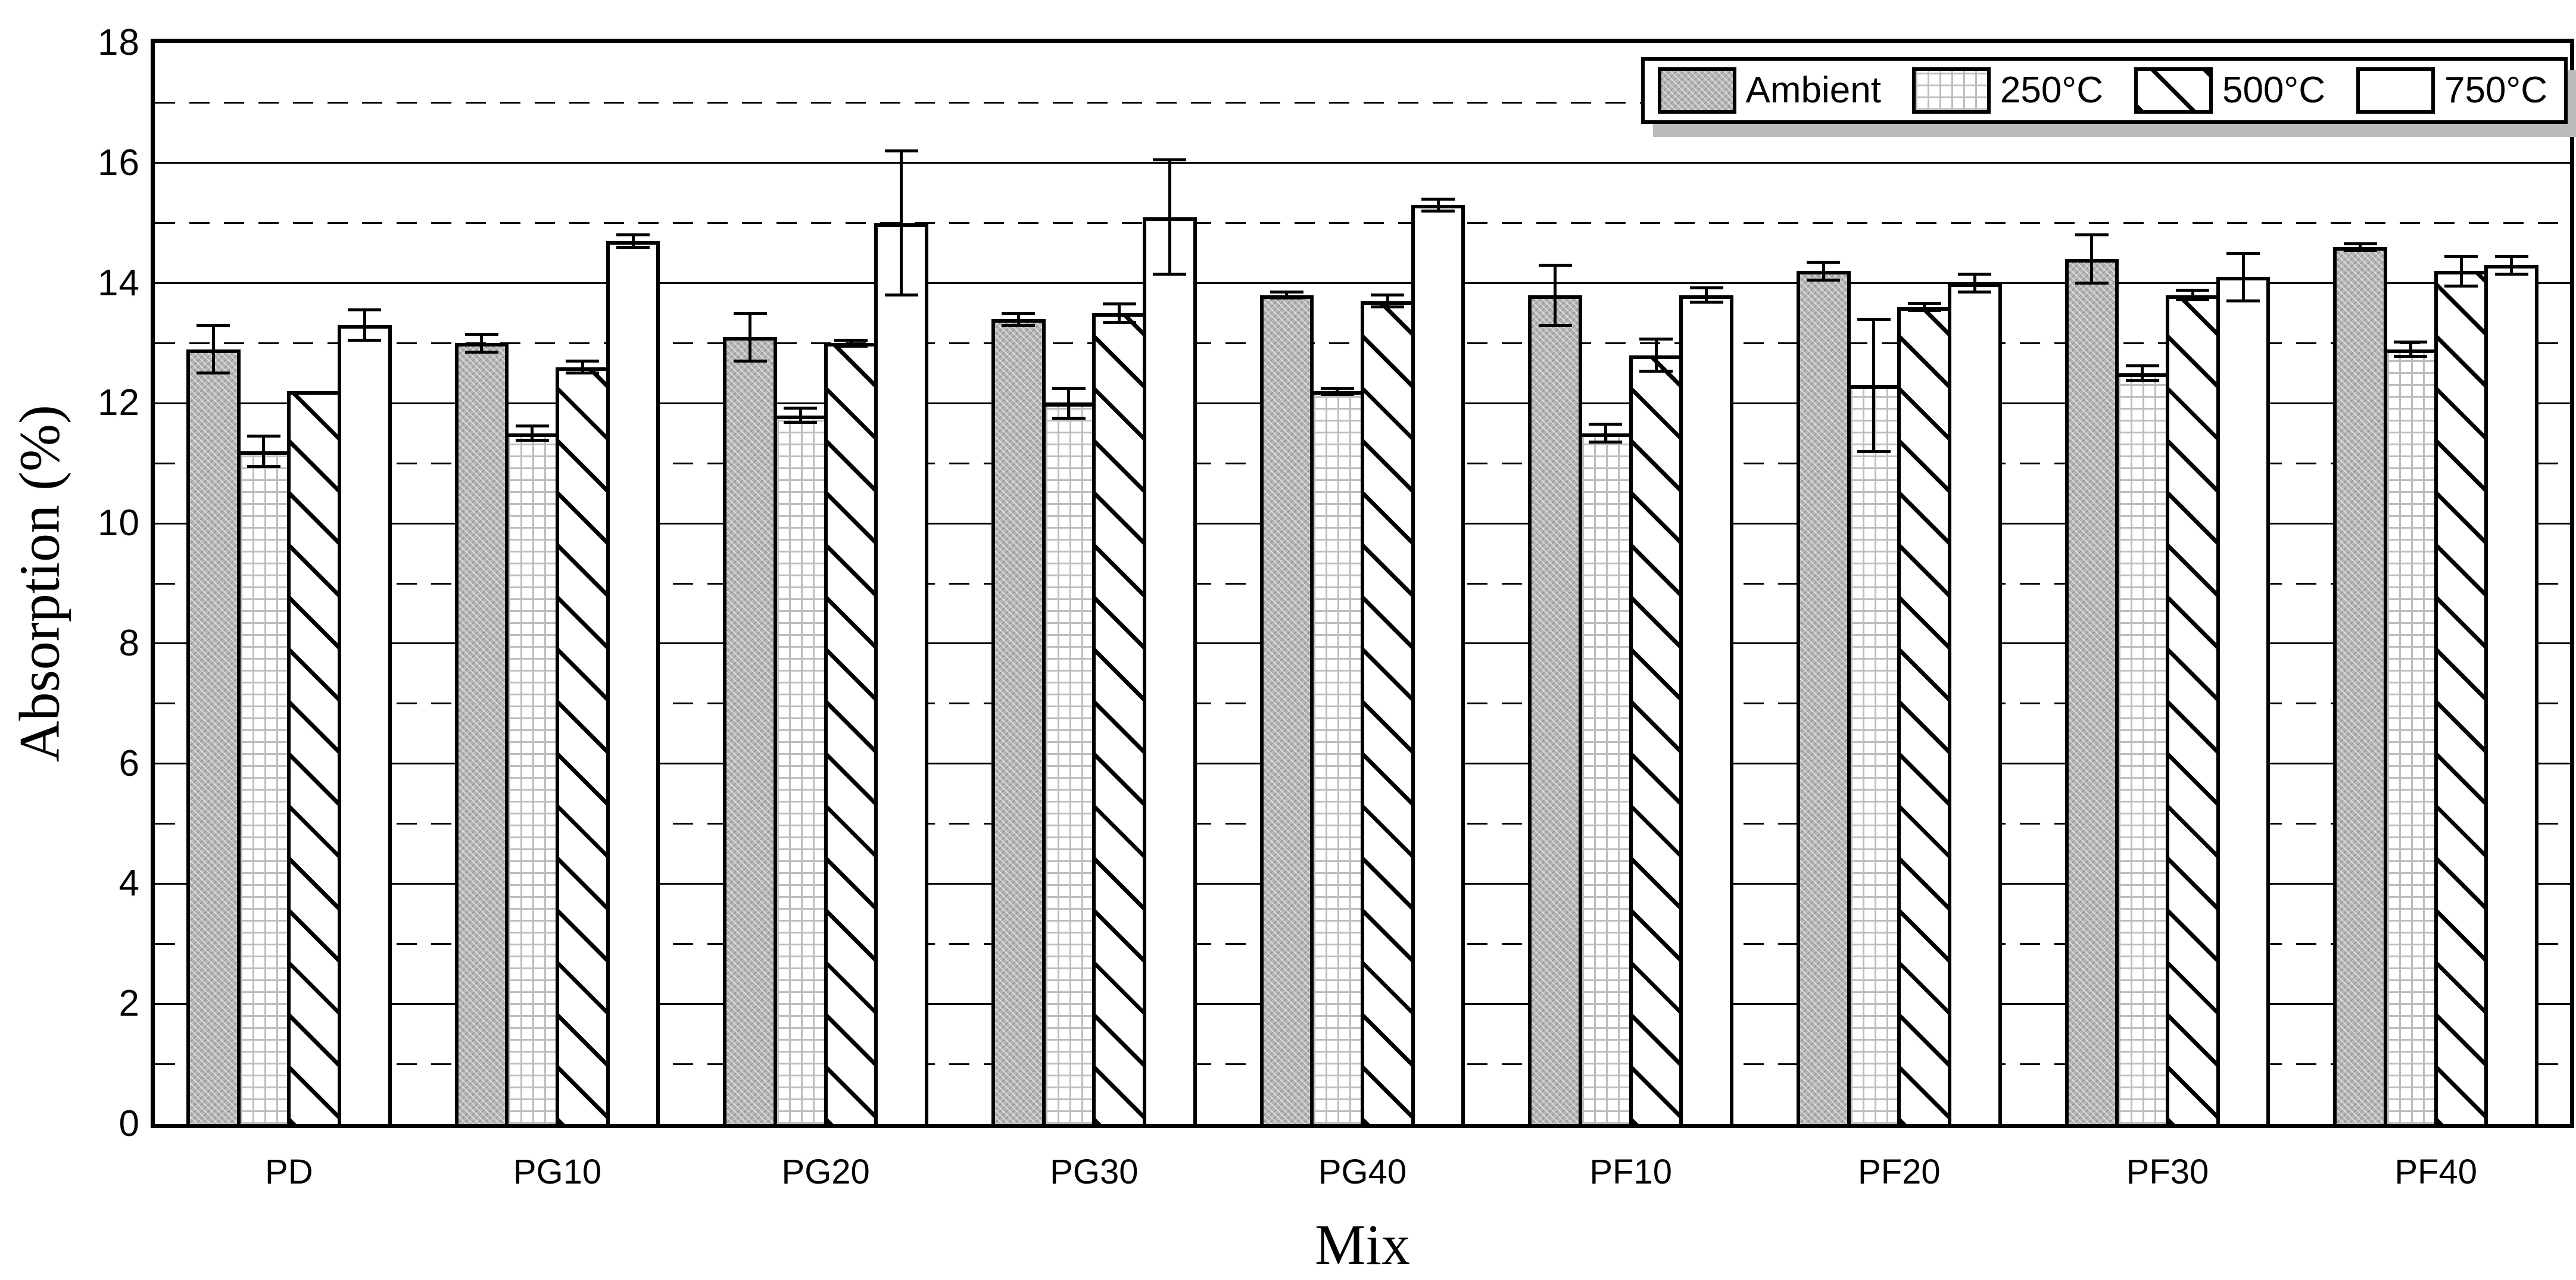  What do you see at coordinates (119, 403) in the screenshot?
I see `y-tick-label-12: 12` at bounding box center [119, 403].